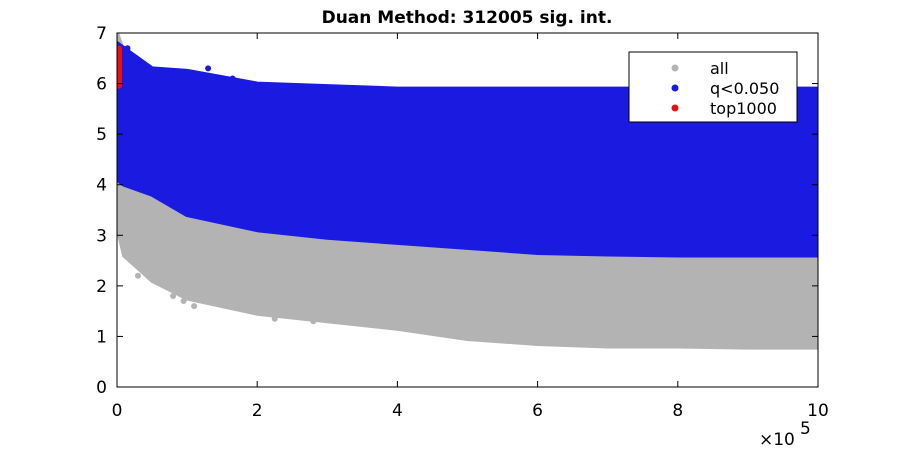  Describe the element at coordinates (397, 411) in the screenshot. I see `x-tick-label: 4` at that location.